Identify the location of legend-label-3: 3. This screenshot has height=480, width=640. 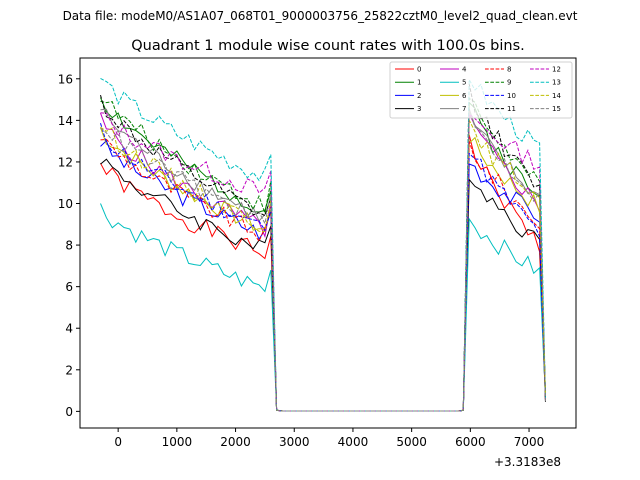
(419, 109).